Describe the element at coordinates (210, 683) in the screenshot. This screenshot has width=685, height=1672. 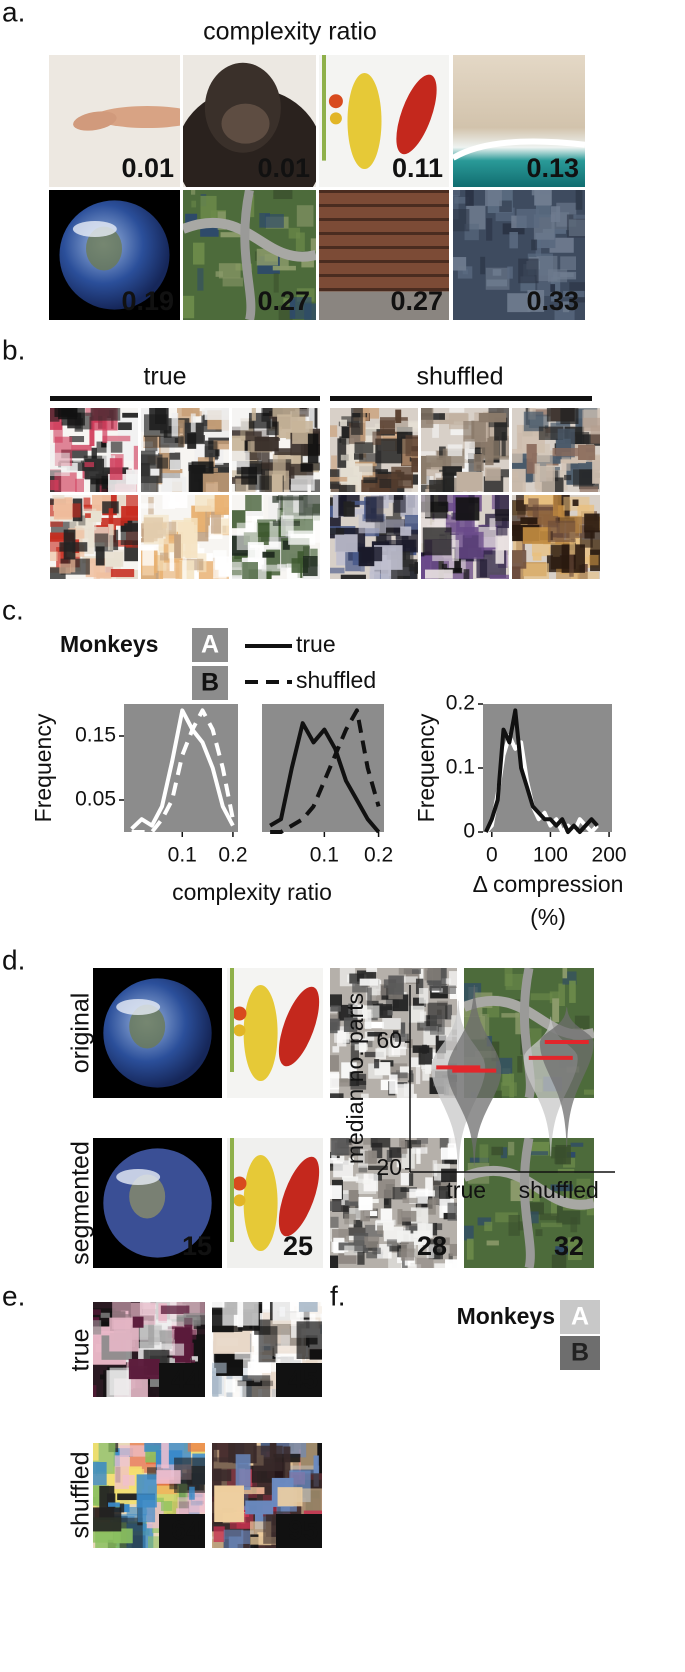
I see `legend-label: B` at that location.